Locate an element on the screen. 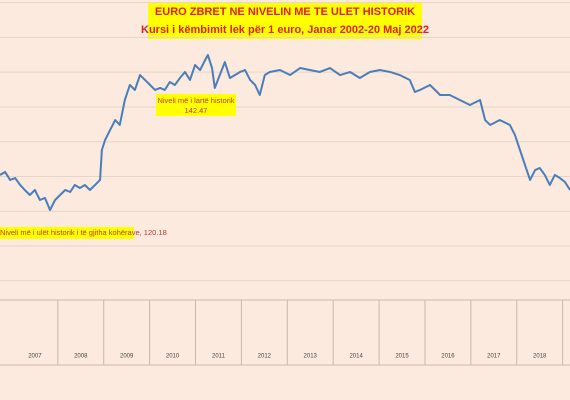  x-tick-label: 2010 is located at coordinates (173, 357).